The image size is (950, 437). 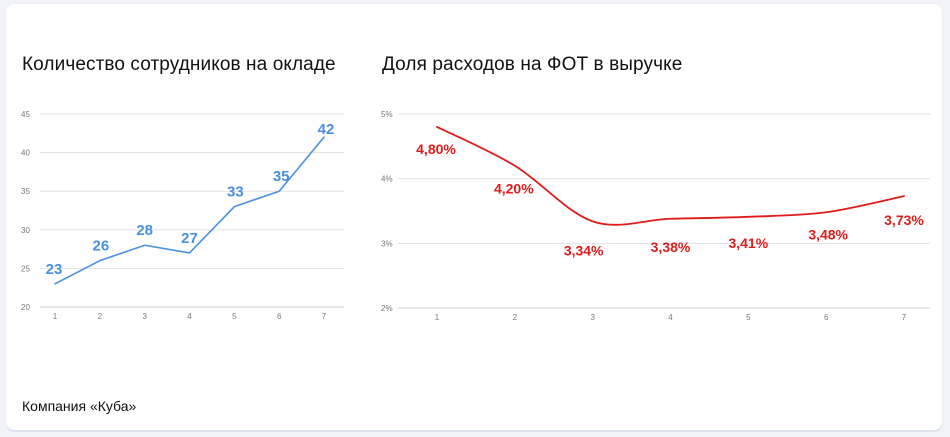 I want to click on data-label: 4,80%, so click(x=436, y=149).